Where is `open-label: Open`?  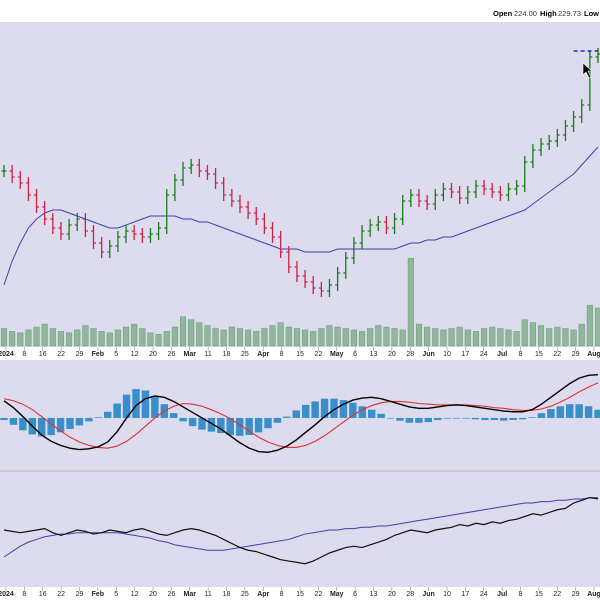 open-label: Open is located at coordinates (503, 13).